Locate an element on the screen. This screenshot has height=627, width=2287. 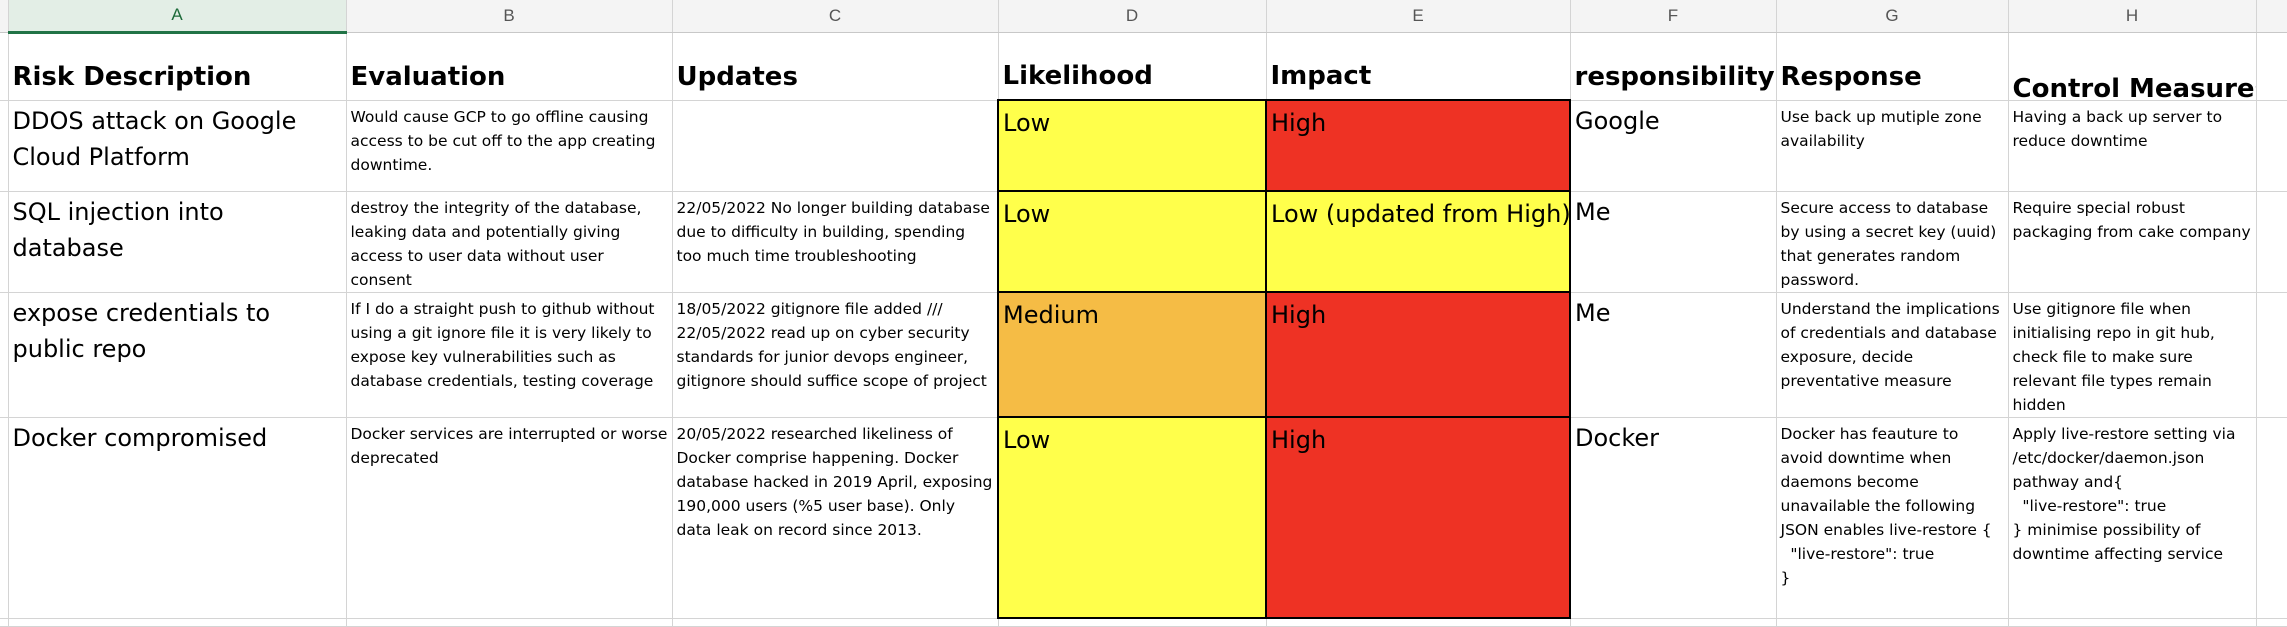
risk-description: Docker compromised is located at coordinates (140, 437).